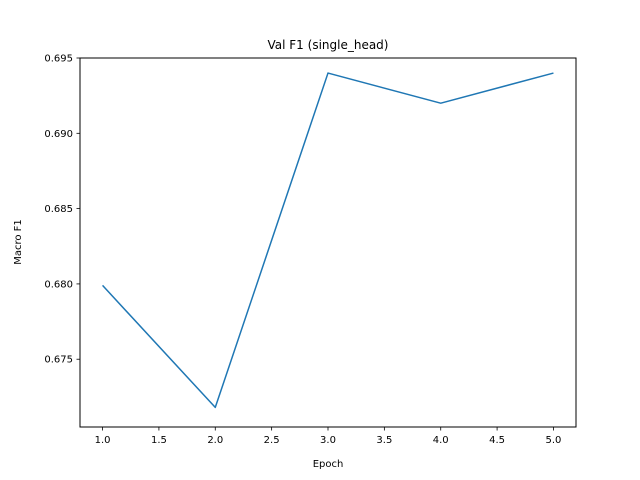  What do you see at coordinates (441, 440) in the screenshot?
I see `x-tick-label: 4.0` at bounding box center [441, 440].